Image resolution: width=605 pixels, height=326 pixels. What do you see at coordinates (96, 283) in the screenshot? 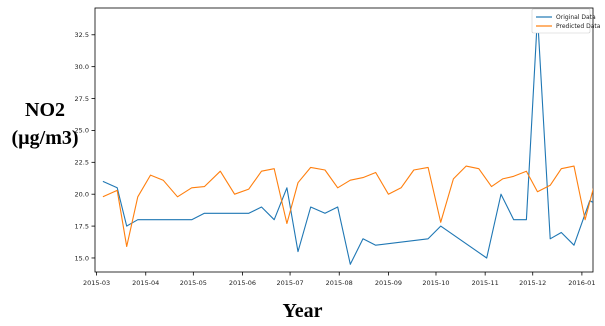
I see `x-tick-label: 2015-03` at bounding box center [96, 283].